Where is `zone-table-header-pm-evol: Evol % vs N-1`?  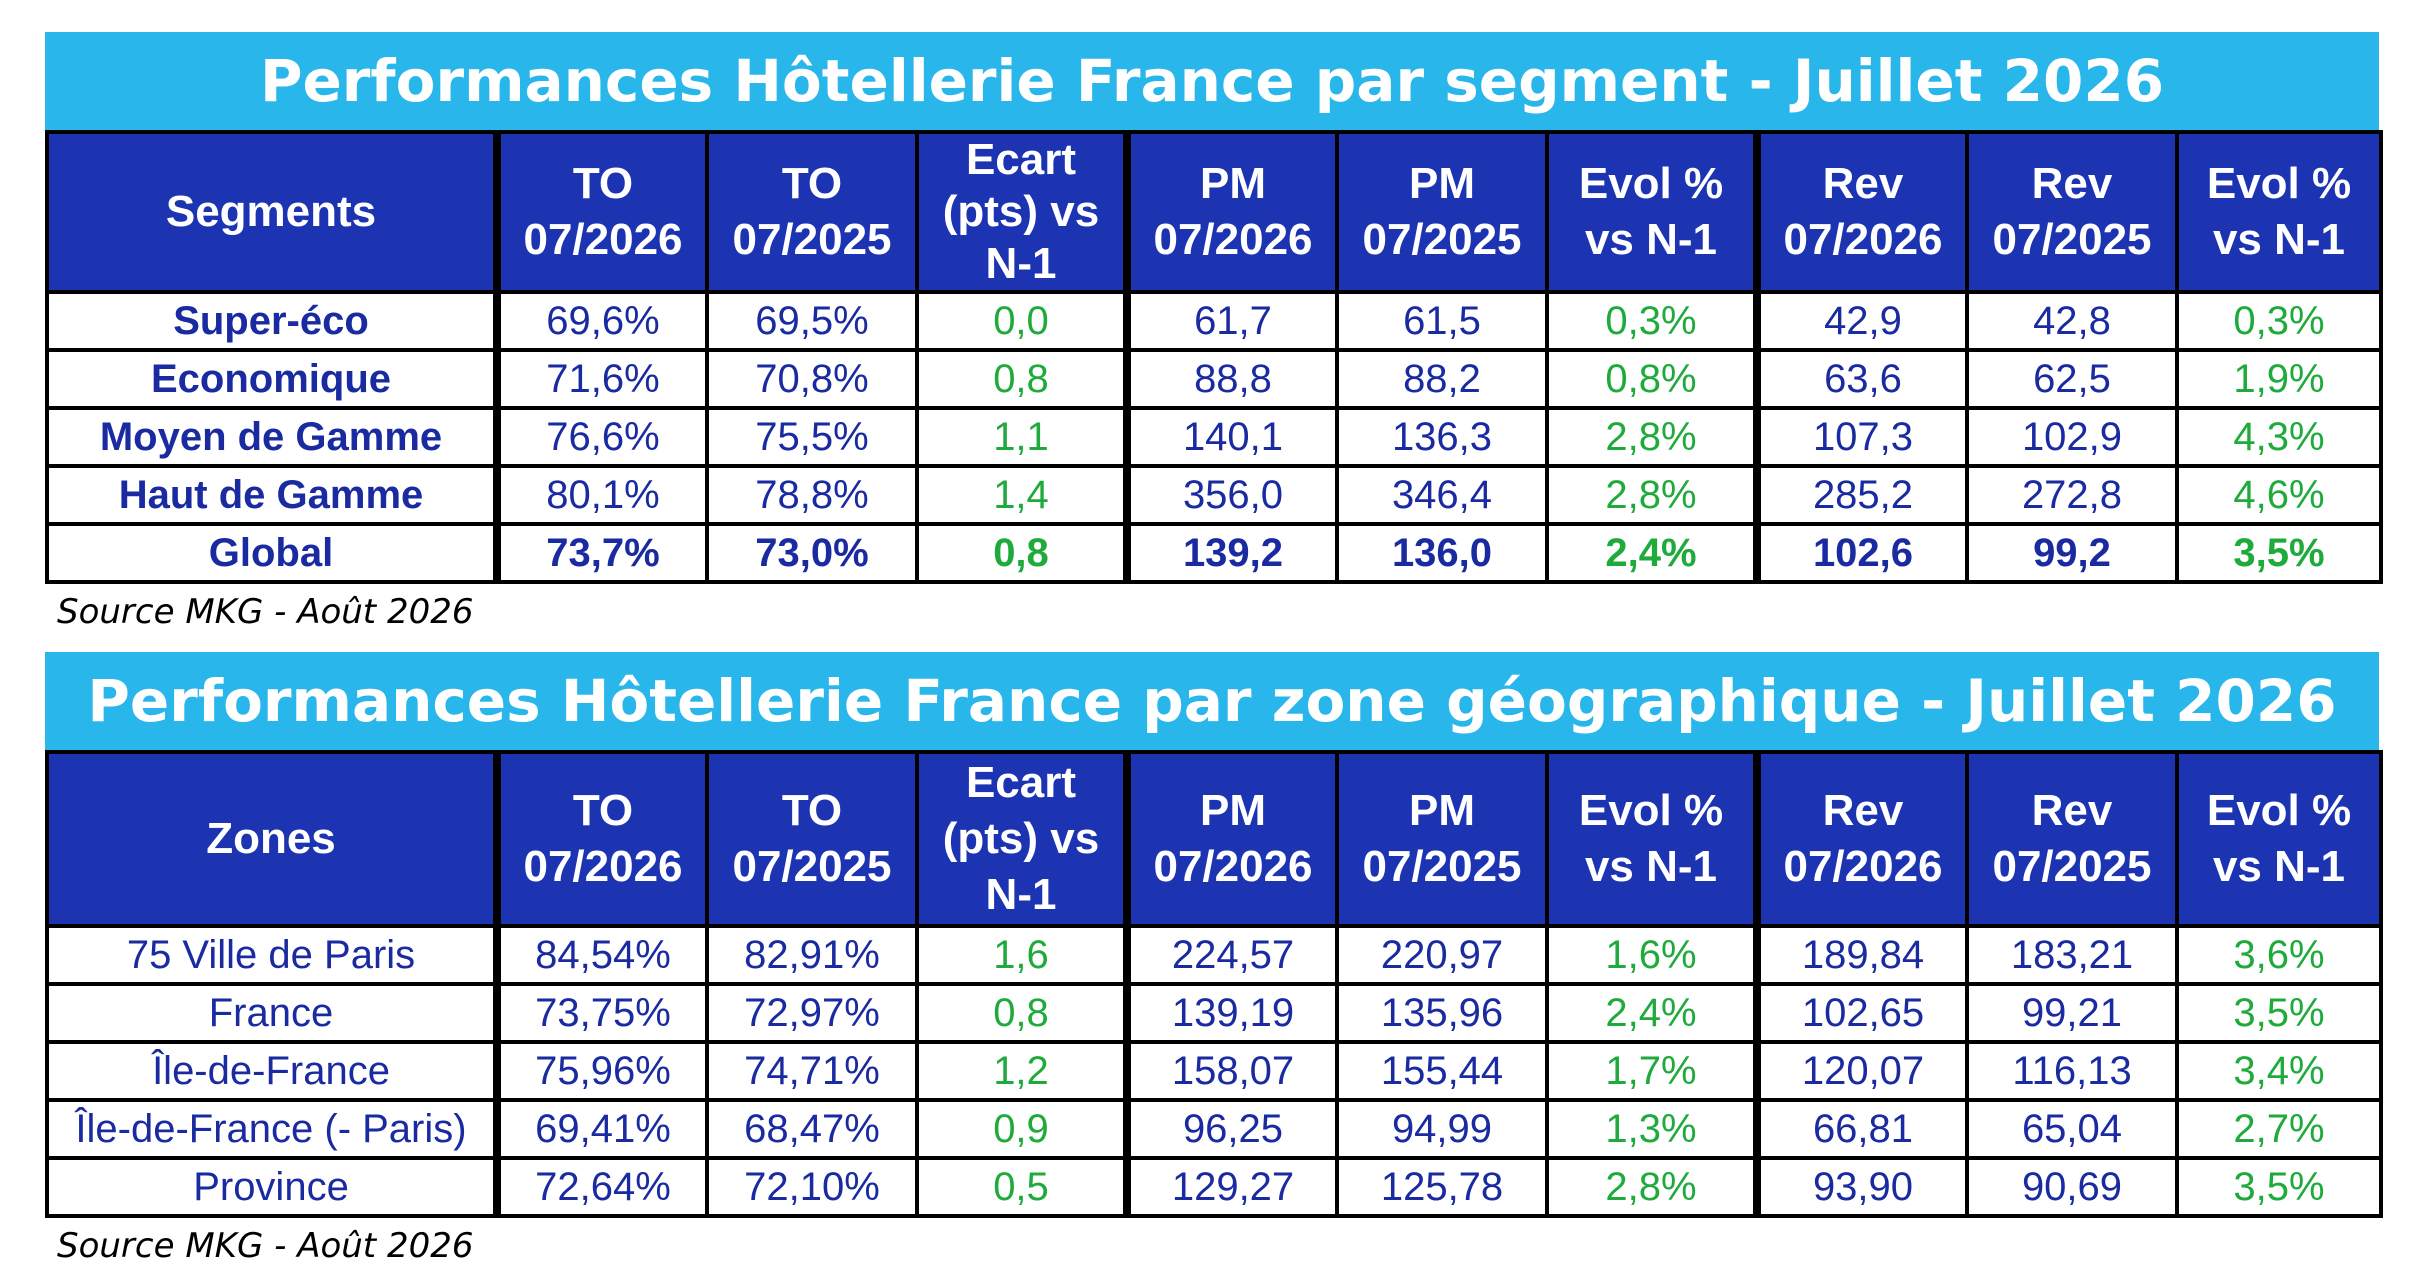
zone-table-header-pm-evol: Evol % vs N-1 is located at coordinates (1652, 839).